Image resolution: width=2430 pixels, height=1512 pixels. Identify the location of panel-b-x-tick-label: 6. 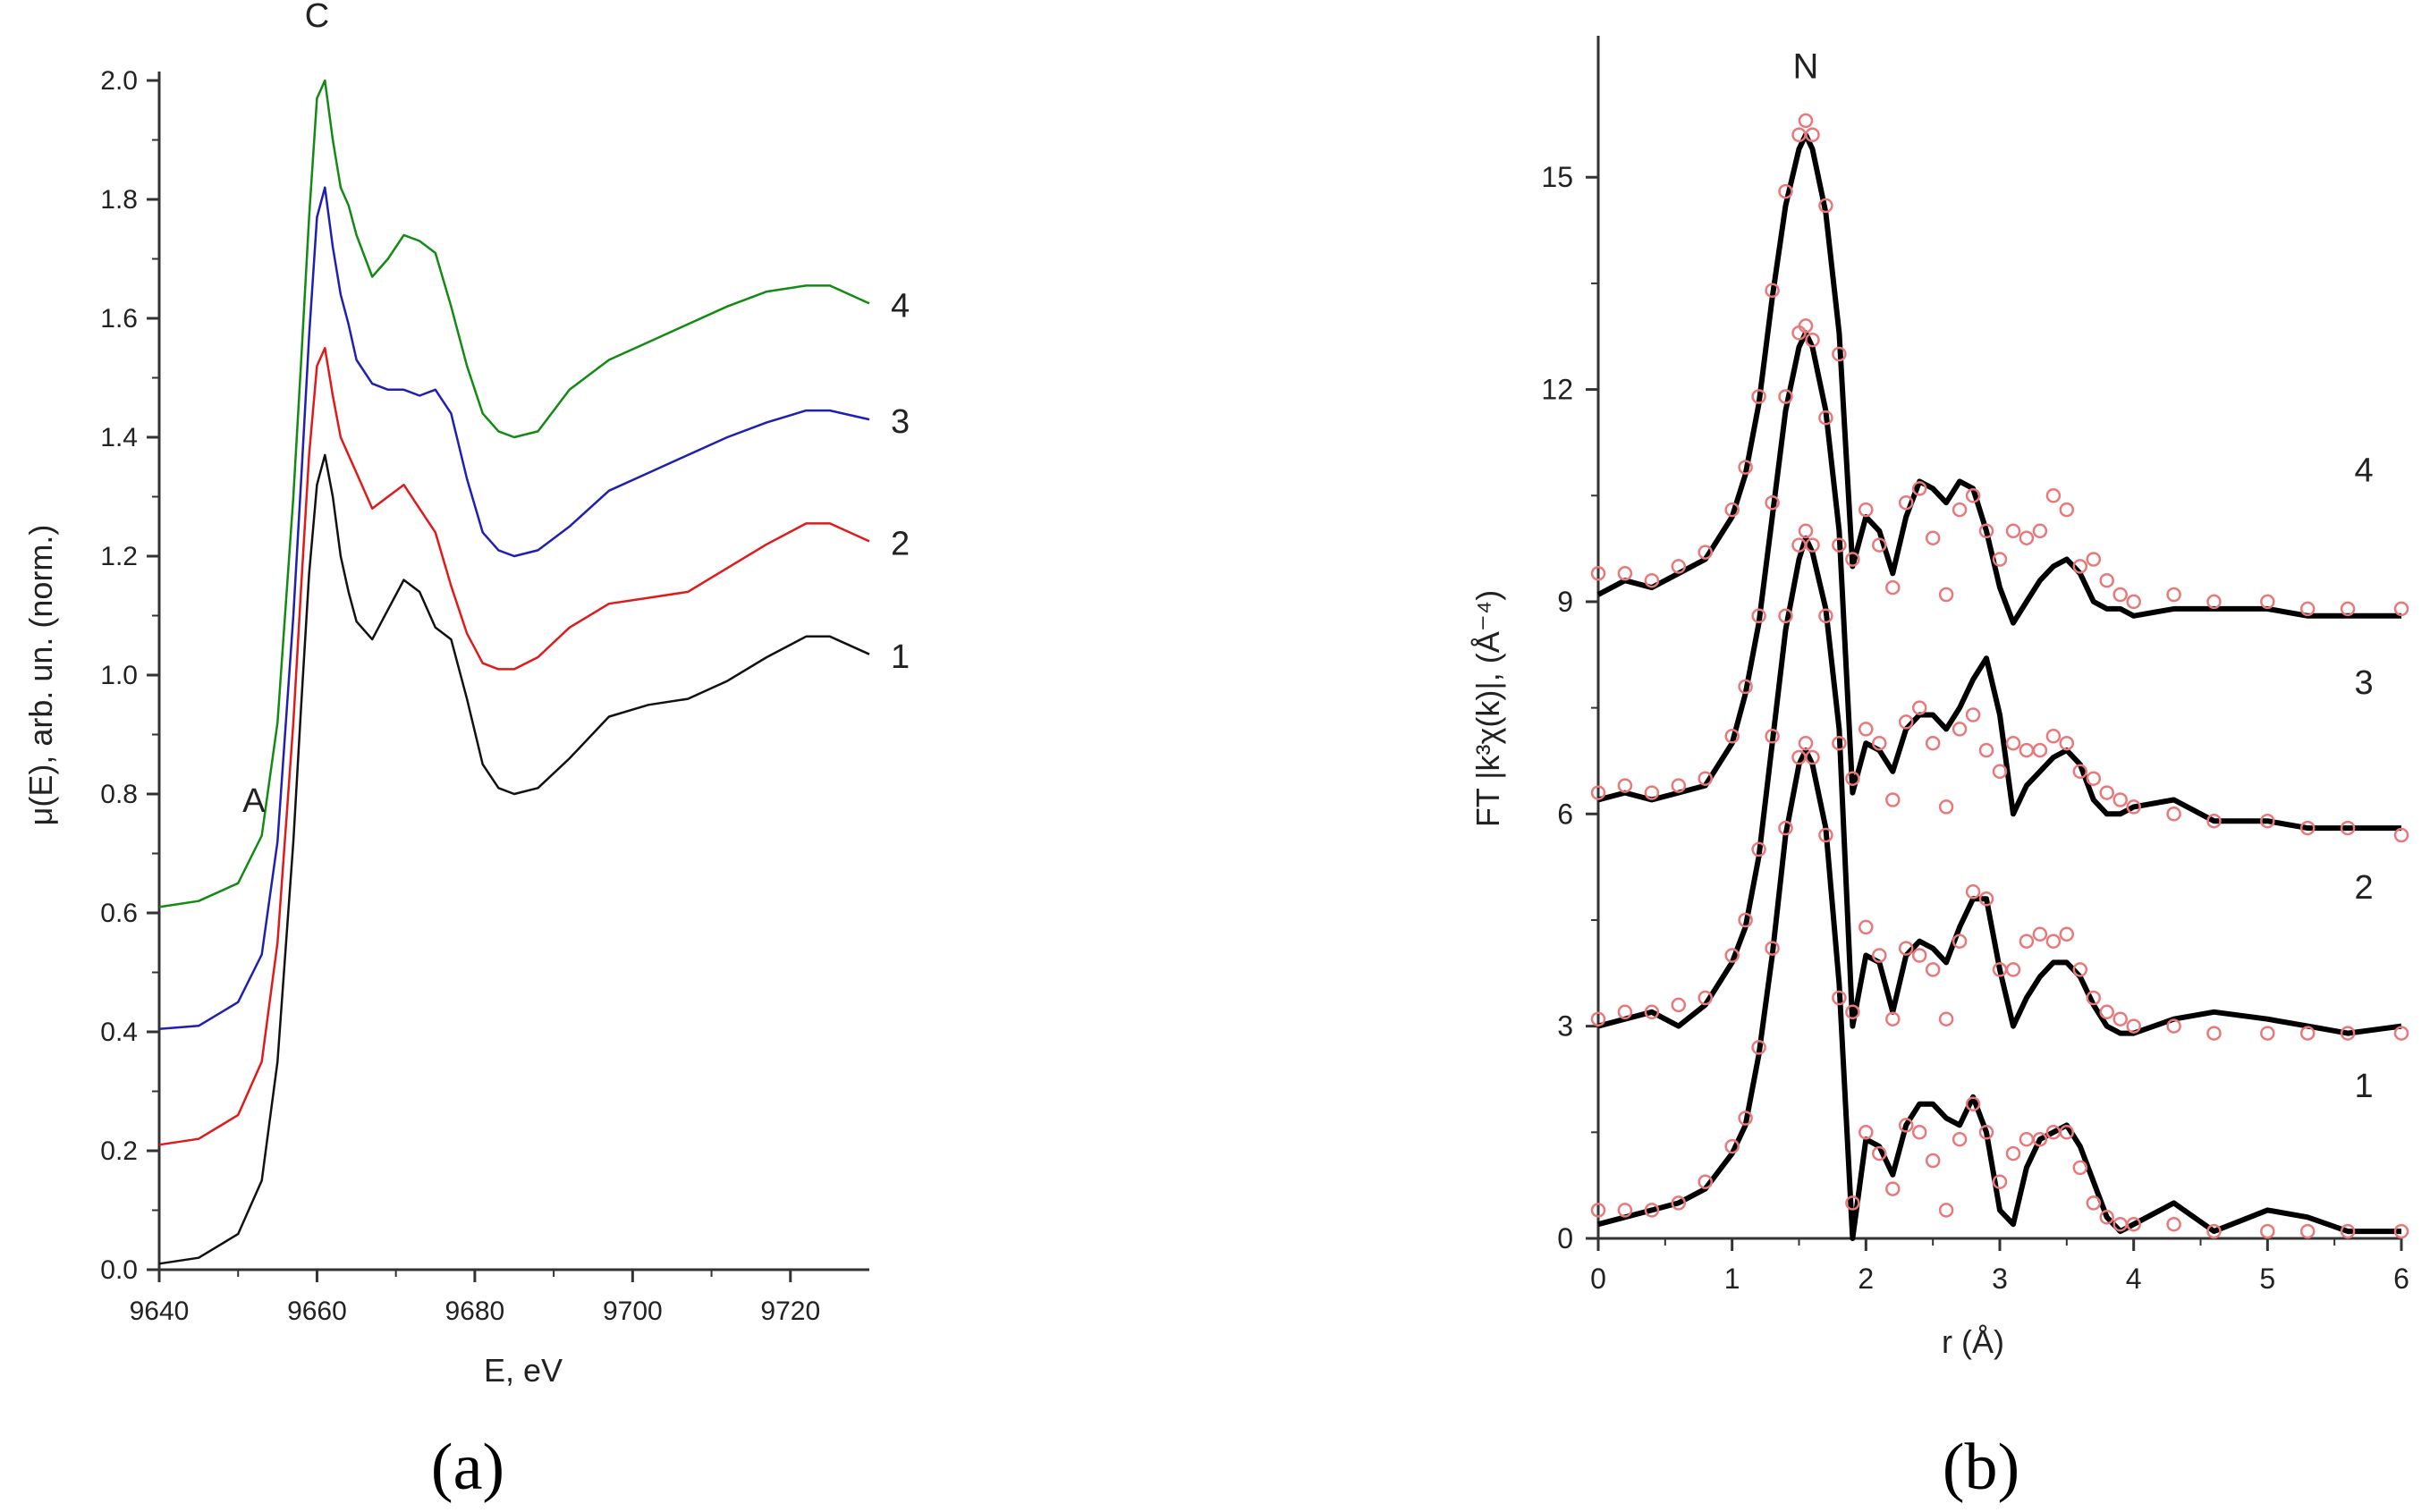
(2401, 1279).